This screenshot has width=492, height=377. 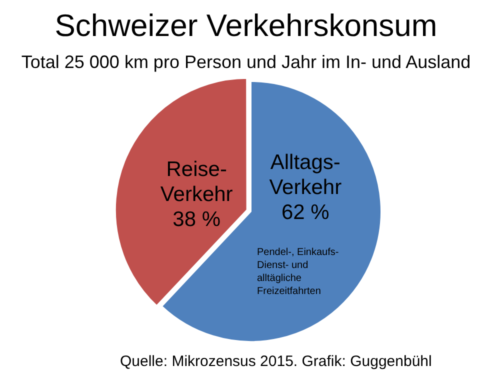 I want to click on slice-label: Reise-Verkehr, so click(x=196, y=182).